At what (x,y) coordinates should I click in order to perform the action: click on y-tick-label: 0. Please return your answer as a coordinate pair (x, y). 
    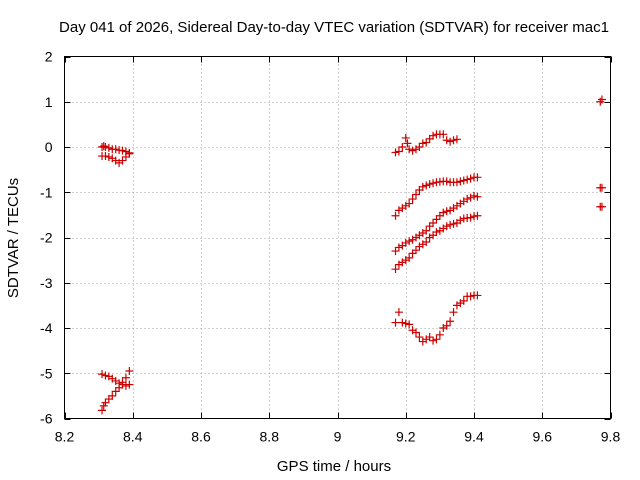
    Looking at the image, I should click on (49, 147).